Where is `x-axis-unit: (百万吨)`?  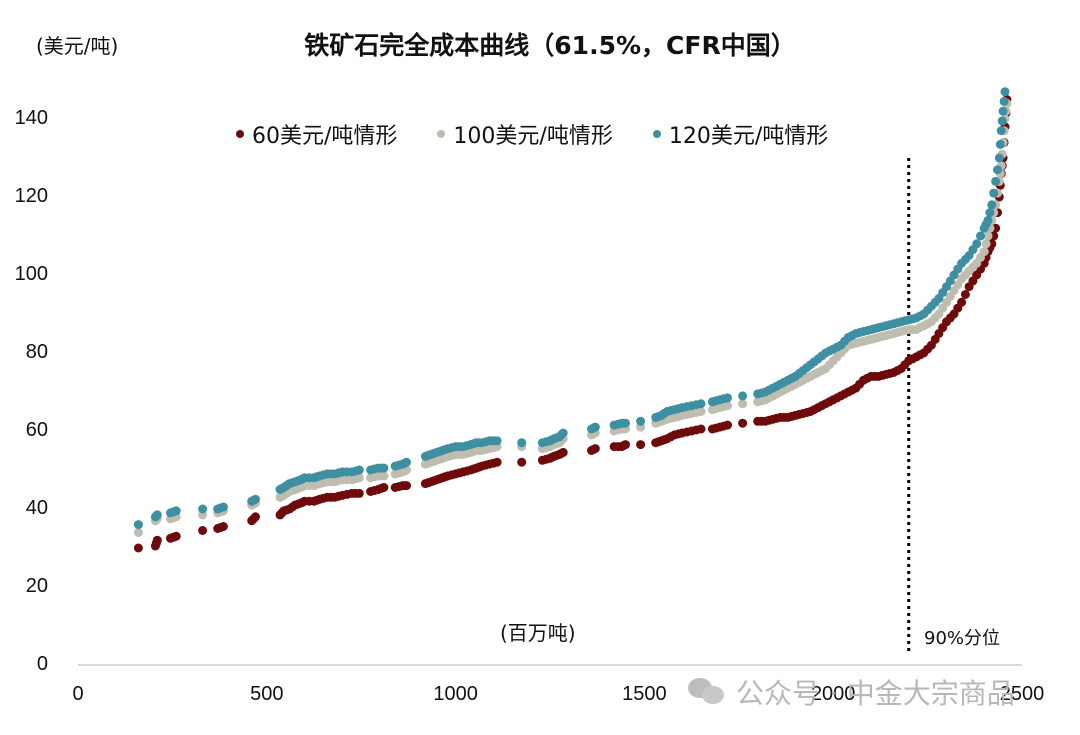 x-axis-unit: (百万吨) is located at coordinates (538, 633).